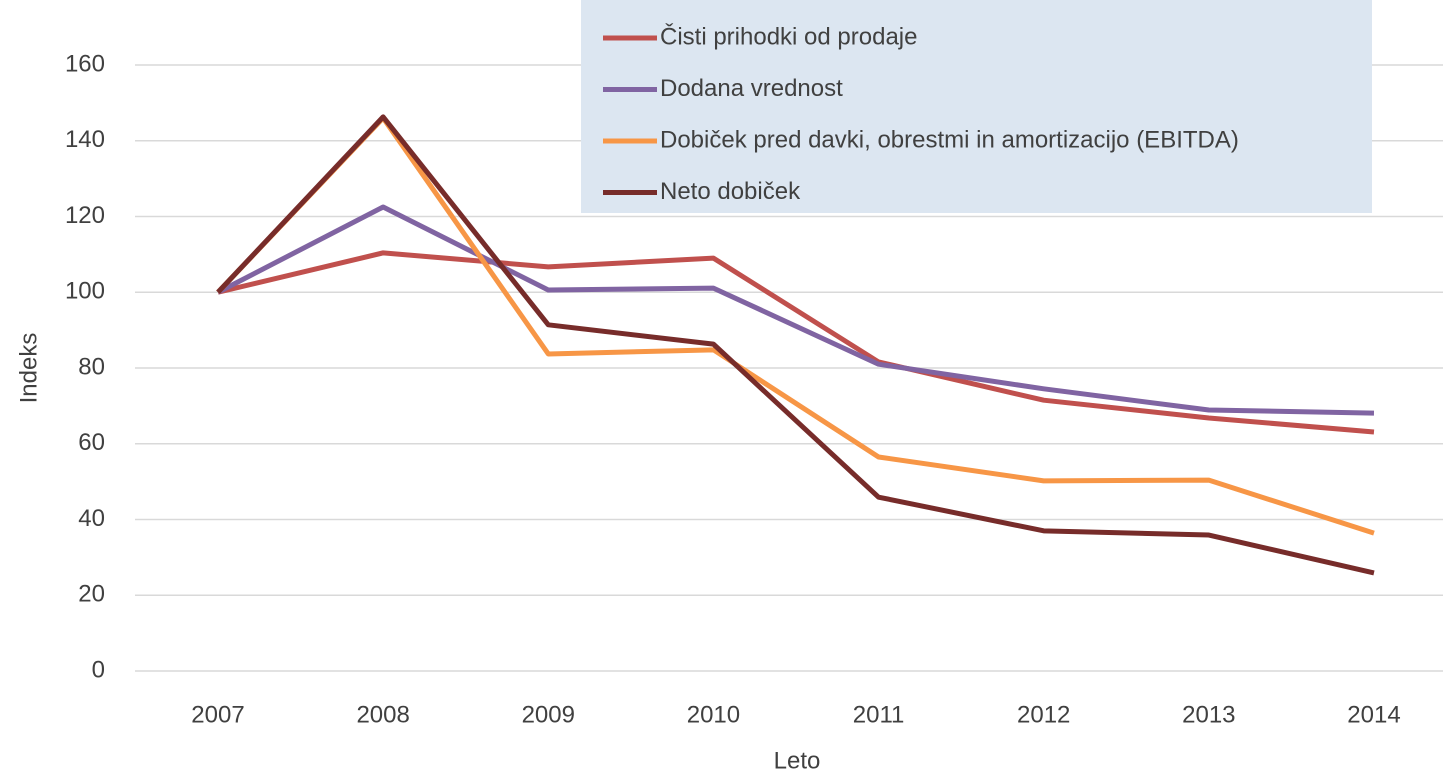 This screenshot has height=776, width=1443. Describe the element at coordinates (751, 88) in the screenshot. I see `legend-label: Dodana vrednost` at that location.